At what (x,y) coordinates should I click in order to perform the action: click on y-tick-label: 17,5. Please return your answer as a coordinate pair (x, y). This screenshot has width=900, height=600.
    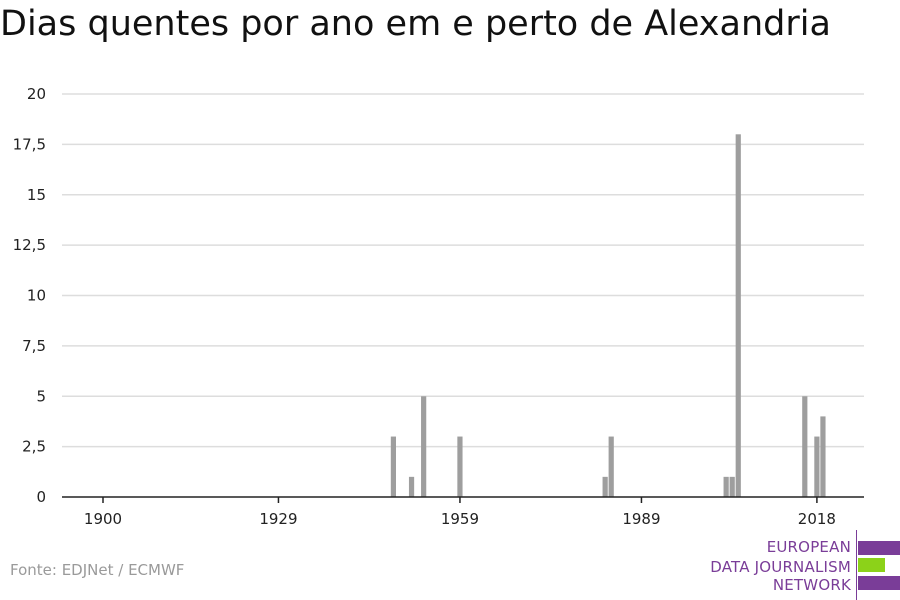
    Looking at the image, I should click on (29, 144).